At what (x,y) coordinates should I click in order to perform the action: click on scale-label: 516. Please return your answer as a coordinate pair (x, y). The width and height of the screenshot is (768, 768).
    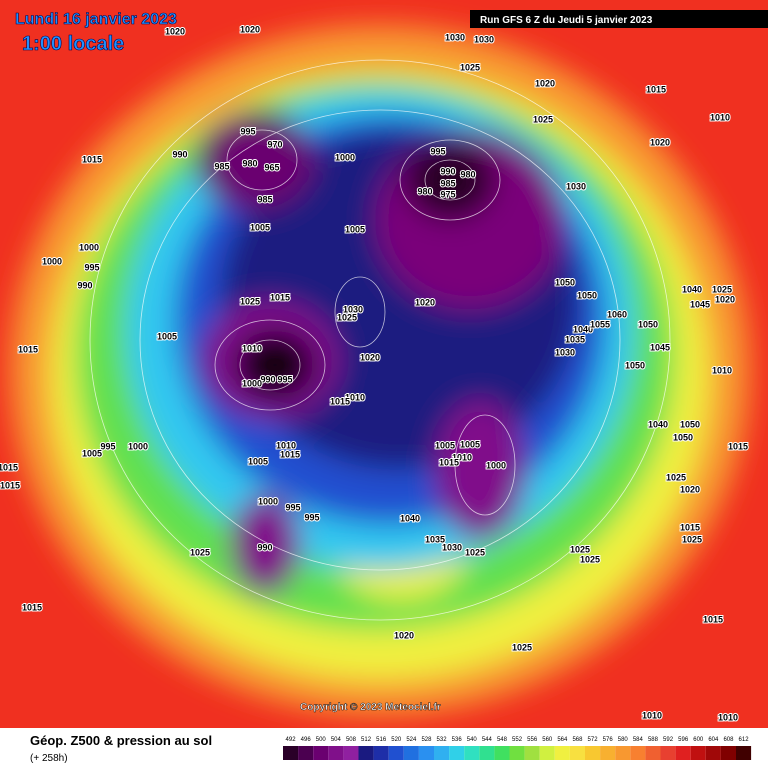
    Looking at the image, I should click on (381, 740).